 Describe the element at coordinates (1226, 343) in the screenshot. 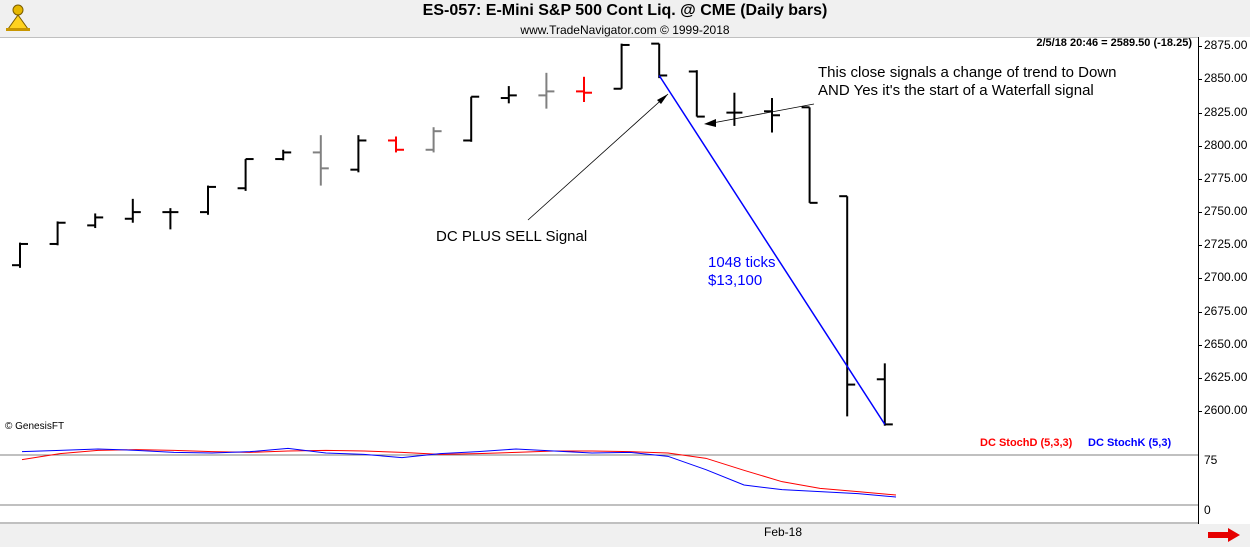

I see `y-tick-label: 2650.00` at that location.